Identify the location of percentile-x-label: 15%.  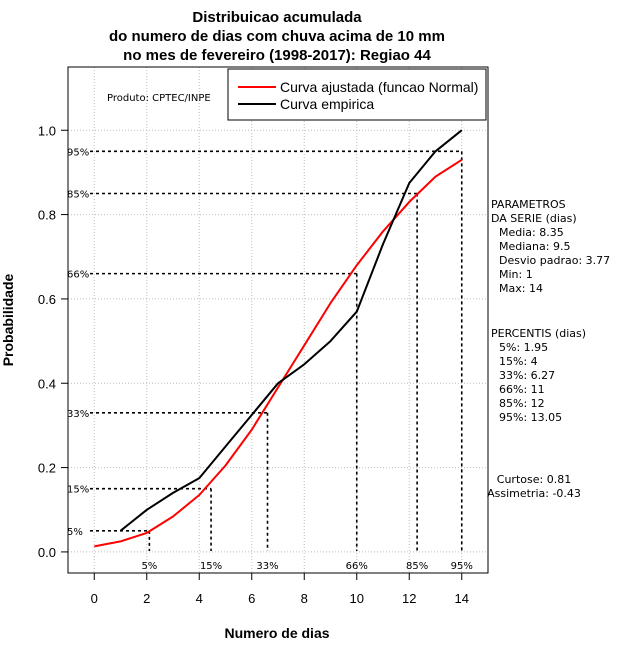
(211, 566).